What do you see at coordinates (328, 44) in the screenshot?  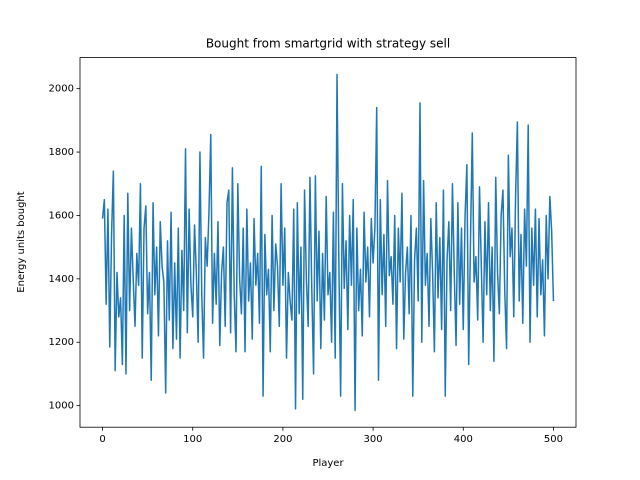 I see `chart-title: Bought from smartgrid with strategy sell` at bounding box center [328, 44].